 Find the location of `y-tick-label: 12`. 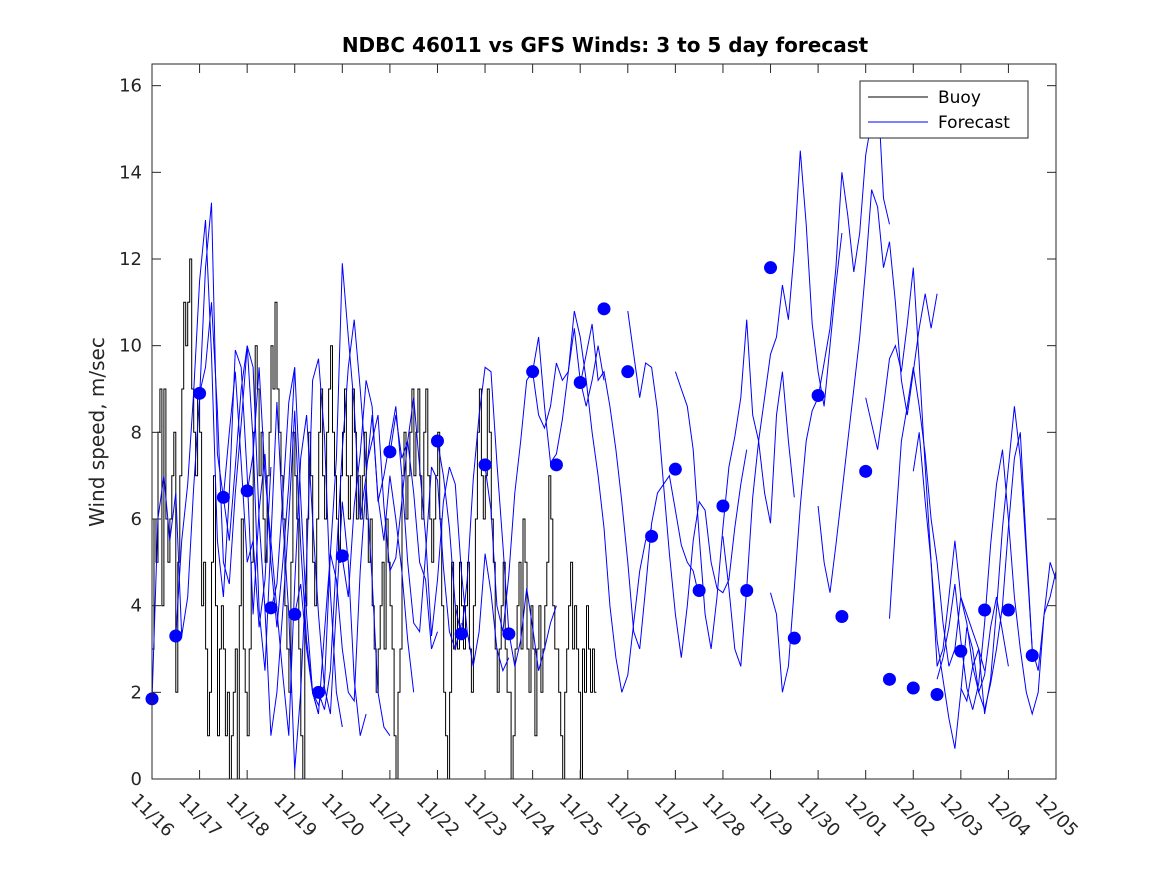

y-tick-label: 12 is located at coordinates (130, 259).